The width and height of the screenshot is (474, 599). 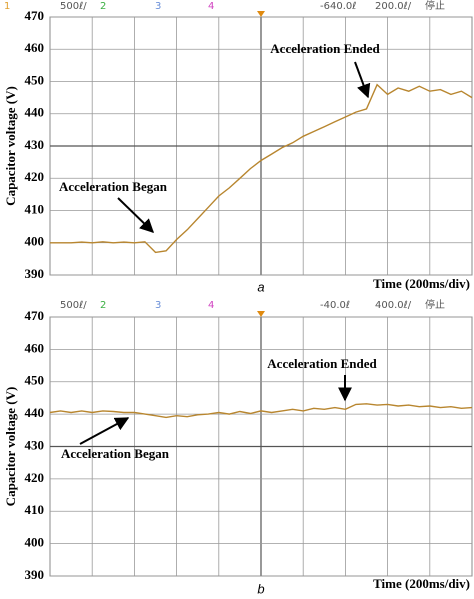 I want to click on status-text: 200.0ℓ/, so click(x=393, y=6).